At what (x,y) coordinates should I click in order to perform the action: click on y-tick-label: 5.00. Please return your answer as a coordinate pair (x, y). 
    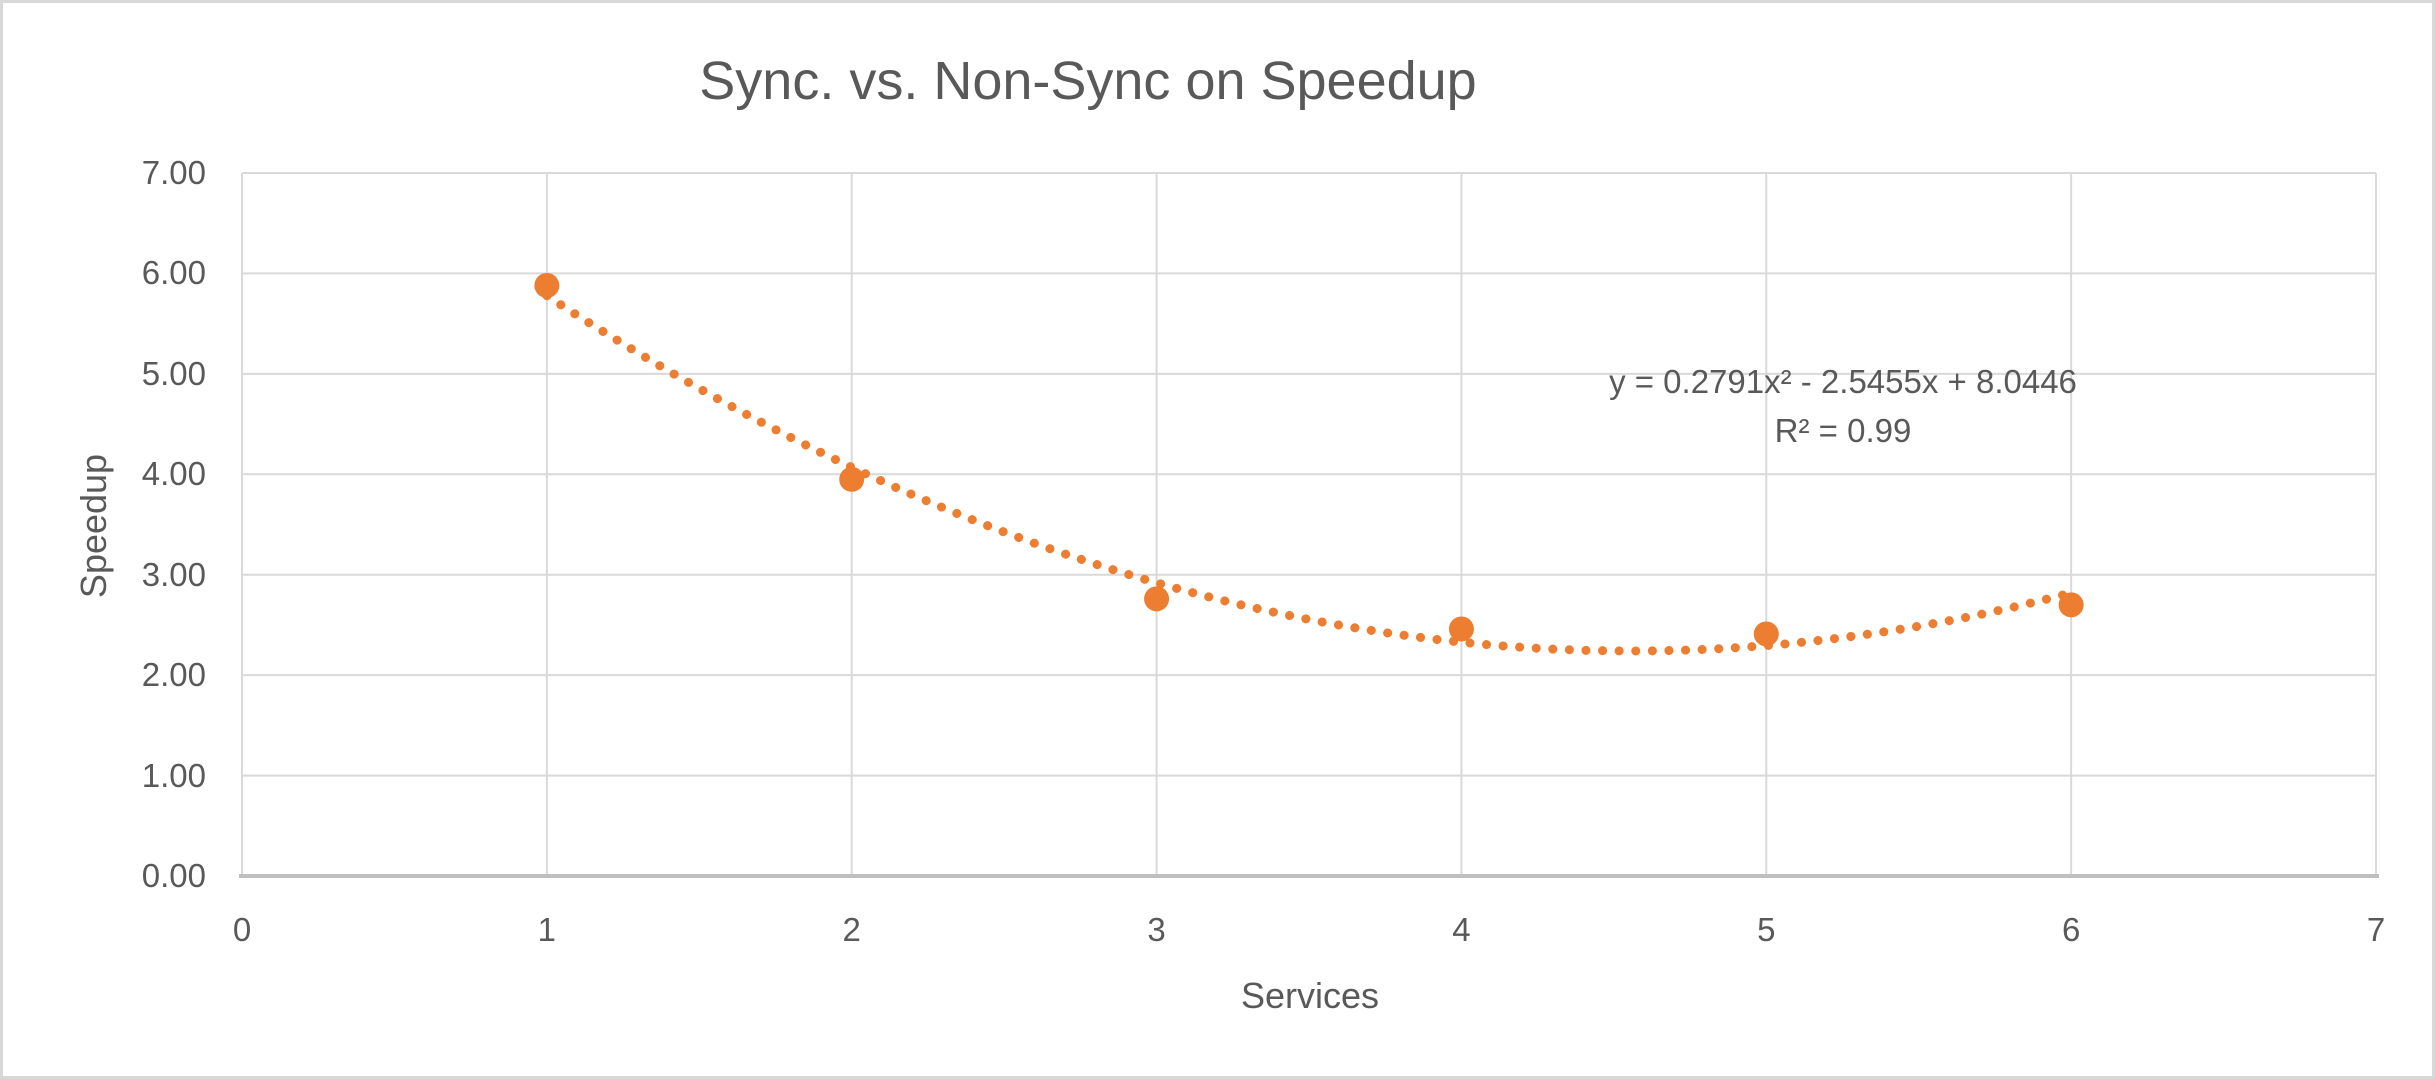
    Looking at the image, I should click on (173, 373).